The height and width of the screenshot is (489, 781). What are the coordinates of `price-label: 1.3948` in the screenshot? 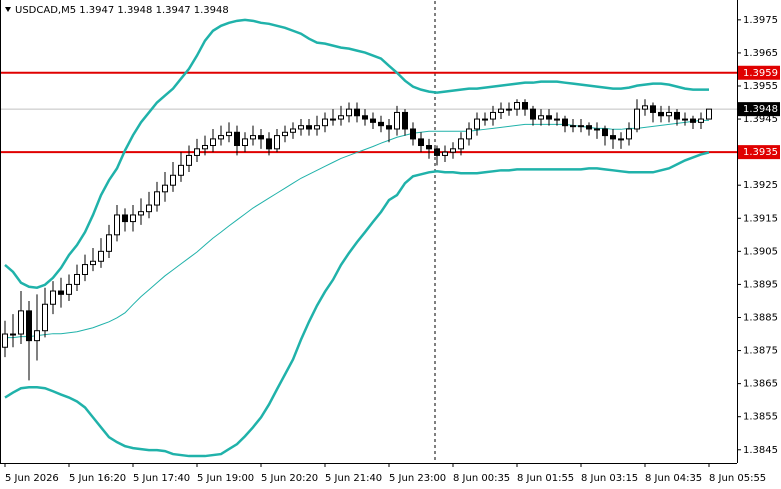 It's located at (760, 109).